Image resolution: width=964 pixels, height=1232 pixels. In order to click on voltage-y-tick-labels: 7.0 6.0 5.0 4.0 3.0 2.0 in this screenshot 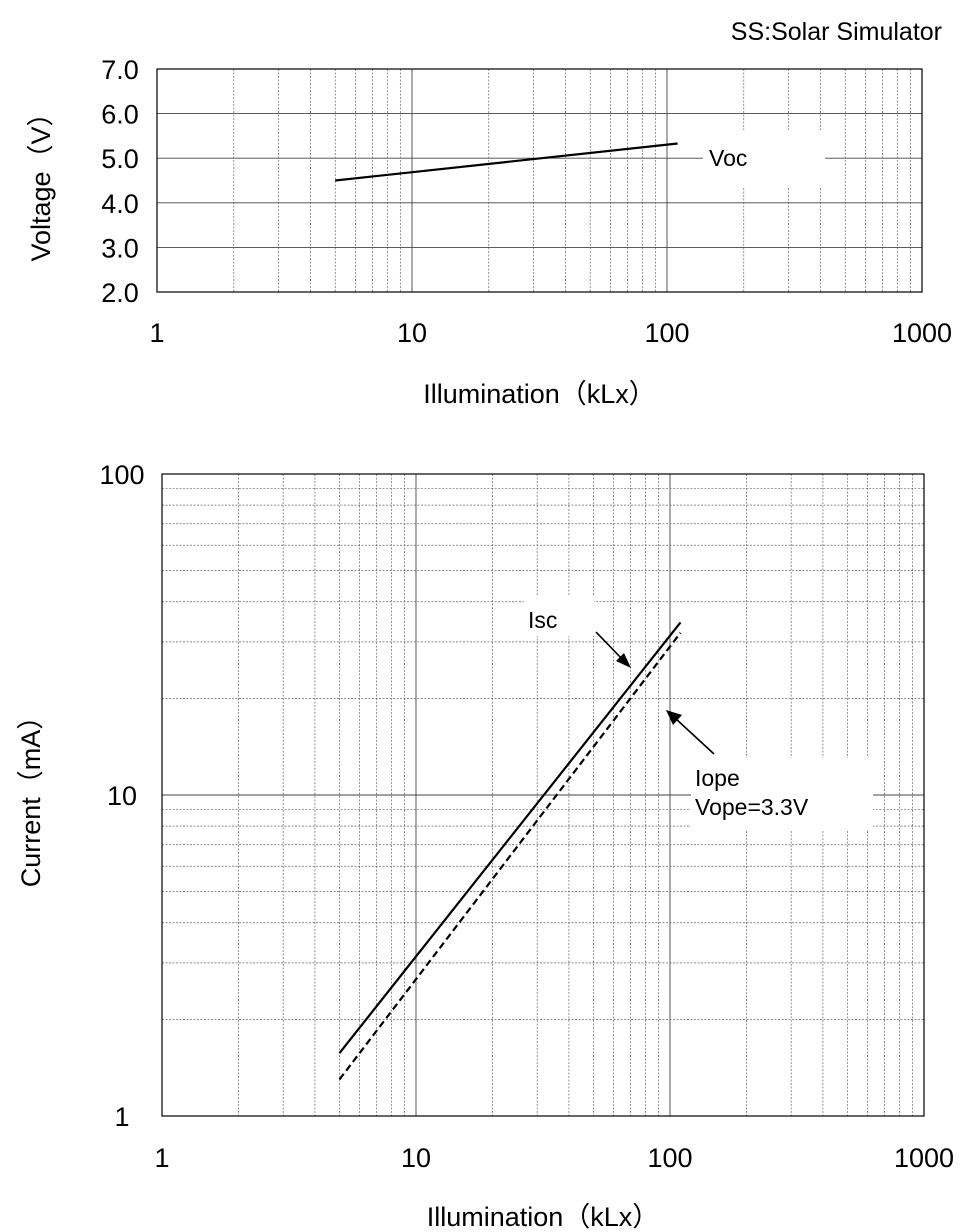, I will do `click(120, 181)`.